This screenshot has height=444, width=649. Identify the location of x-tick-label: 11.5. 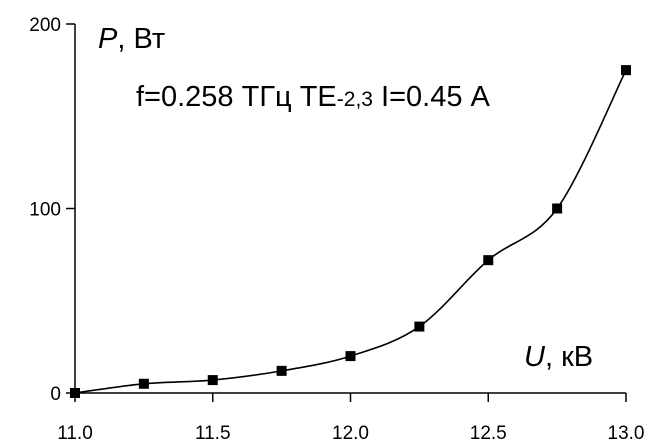
(213, 433).